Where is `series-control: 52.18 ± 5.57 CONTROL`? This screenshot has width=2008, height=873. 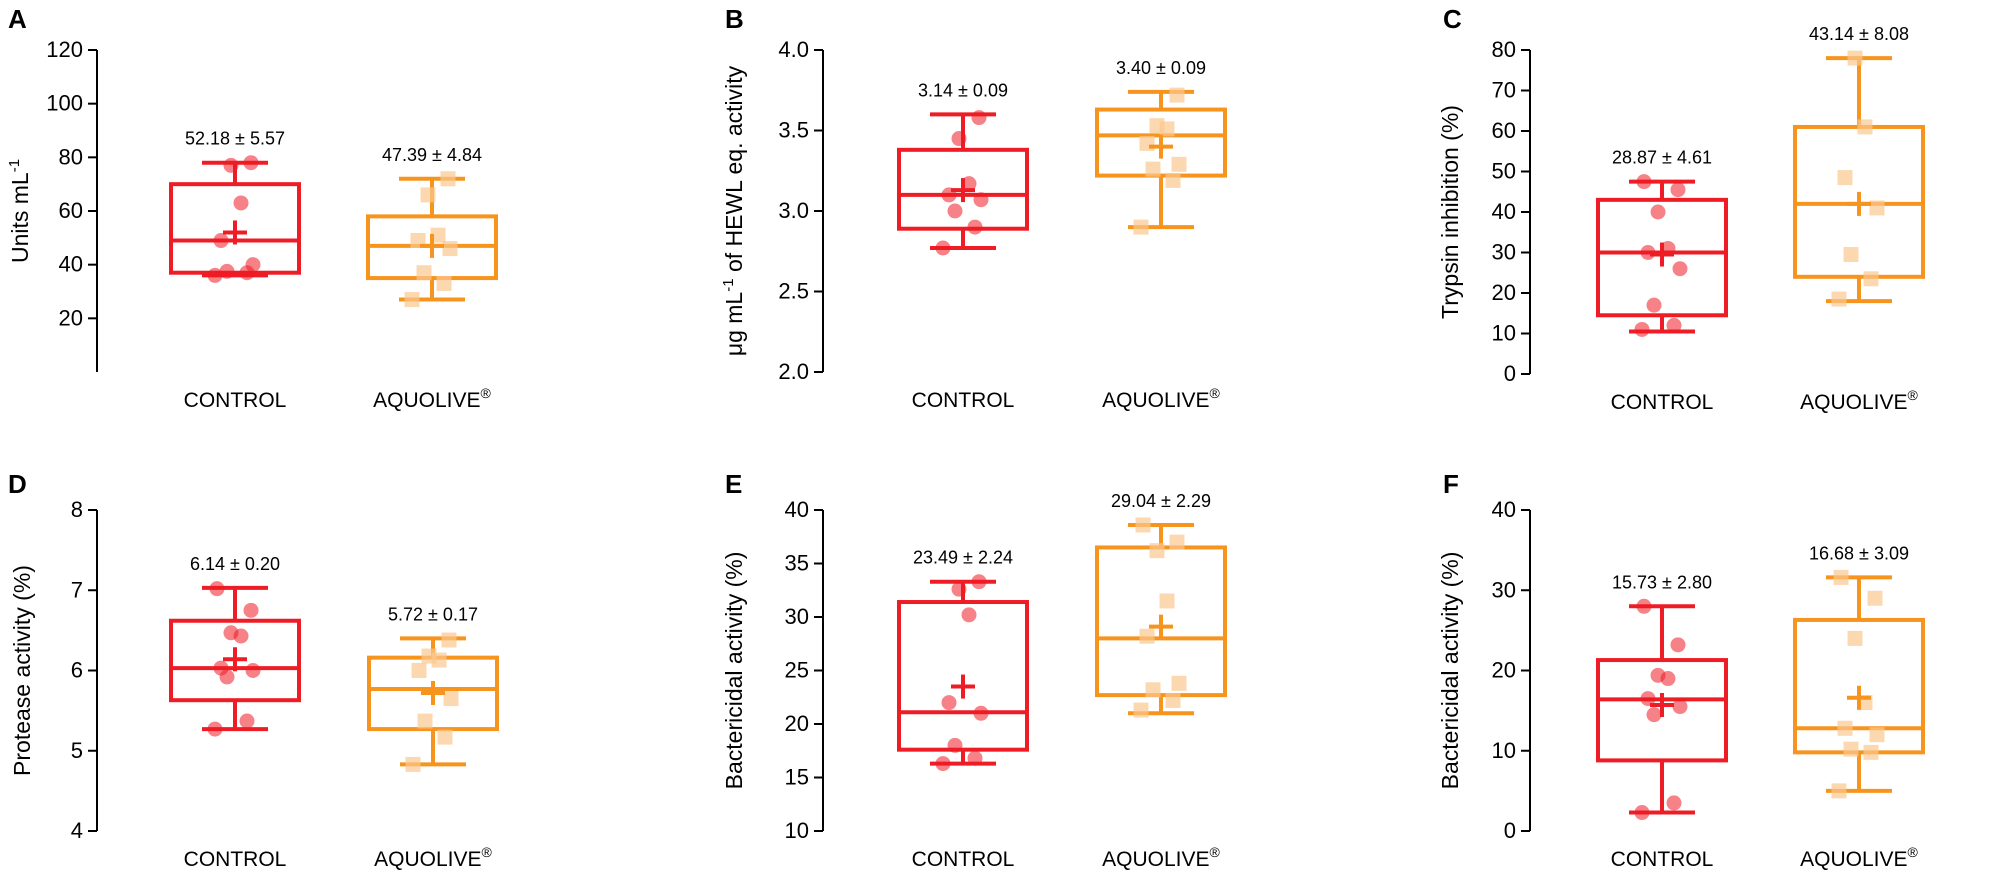 series-control: 52.18 ± 5.57 CONTROL is located at coordinates (235, 270).